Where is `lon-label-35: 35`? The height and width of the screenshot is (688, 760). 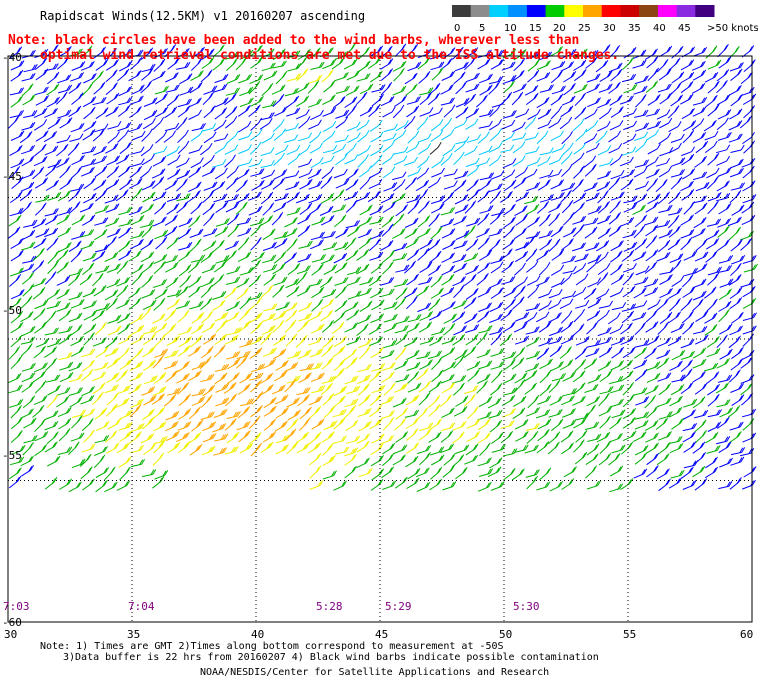 lon-label-35: 35 is located at coordinates (134, 634).